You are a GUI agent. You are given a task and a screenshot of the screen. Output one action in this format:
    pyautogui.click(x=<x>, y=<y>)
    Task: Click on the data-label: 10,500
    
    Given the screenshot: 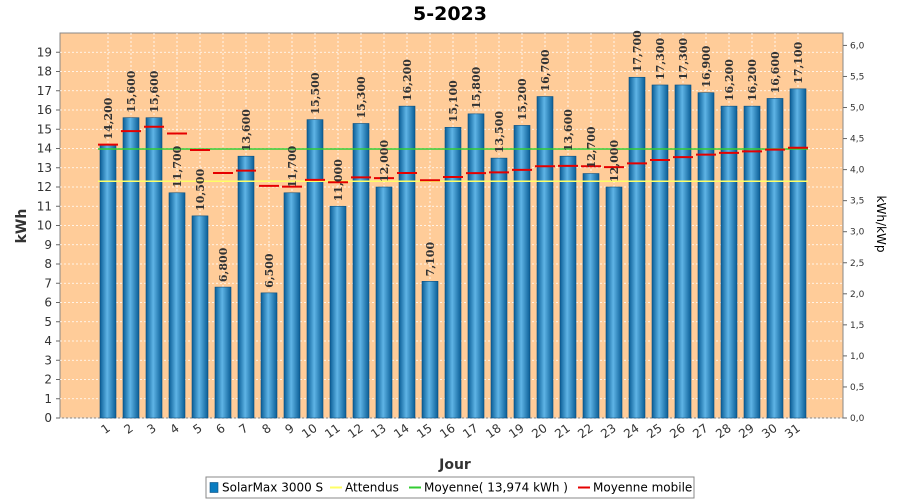 What is the action you would take?
    pyautogui.click(x=200, y=189)
    